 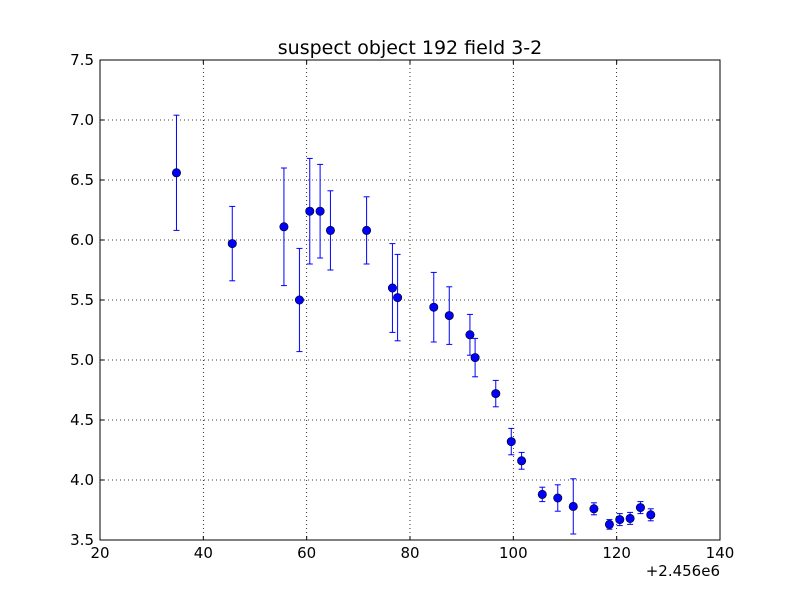 I want to click on y-tick-label: 6.5, so click(x=82, y=180).